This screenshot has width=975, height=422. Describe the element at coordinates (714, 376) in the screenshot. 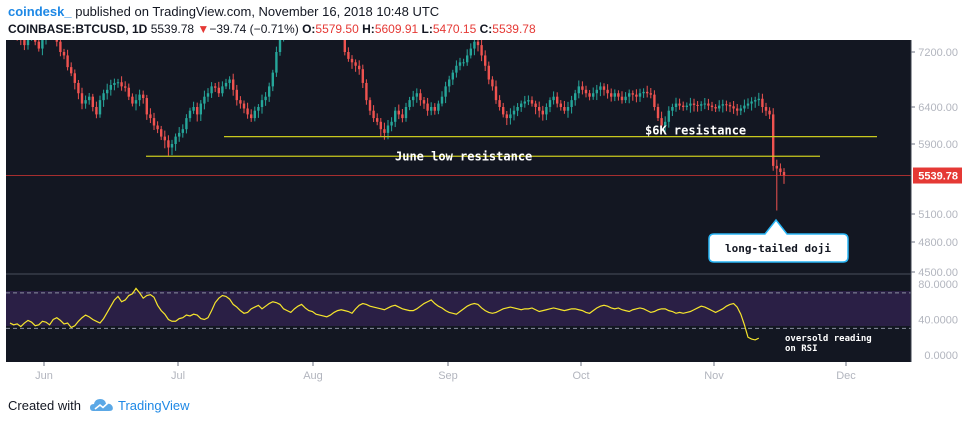

I see `time-tick-label: Nov` at that location.